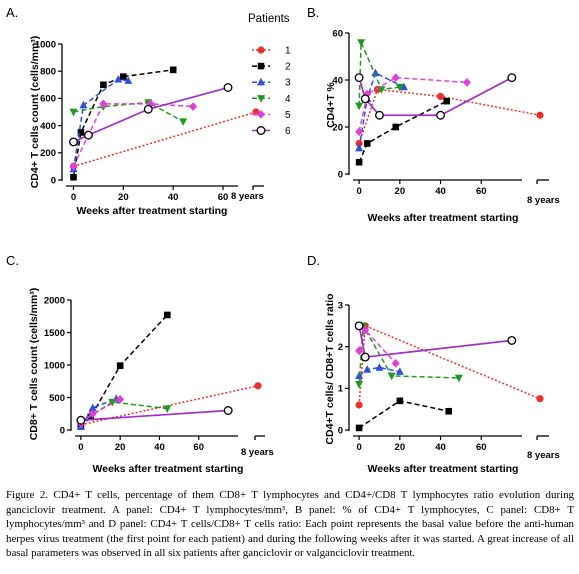 The width and height of the screenshot is (579, 574). I want to click on y-tick-label: 800, so click(48, 72).